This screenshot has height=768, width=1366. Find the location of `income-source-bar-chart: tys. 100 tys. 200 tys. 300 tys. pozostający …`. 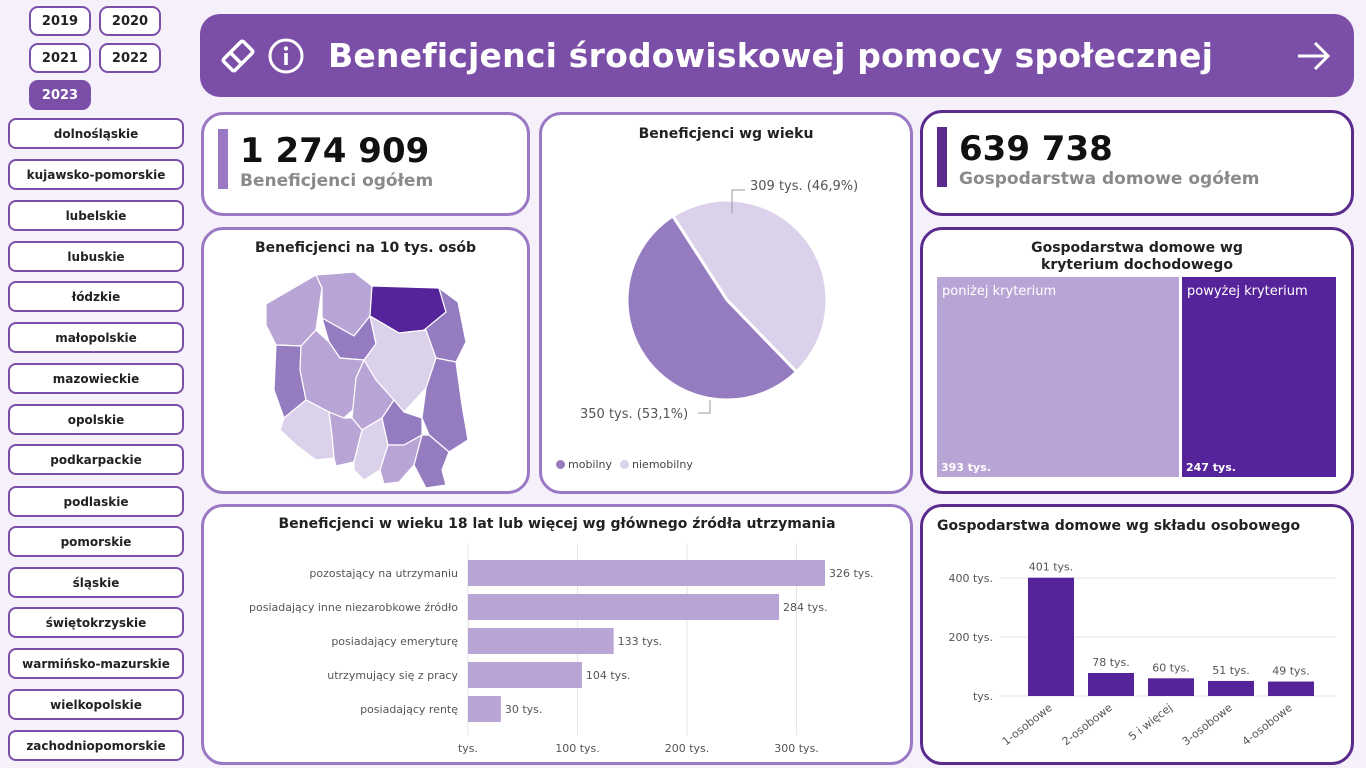

income-source-bar-chart: tys. 100 tys. 200 tys. 300 tys. pozostający … is located at coordinates (561, 649).